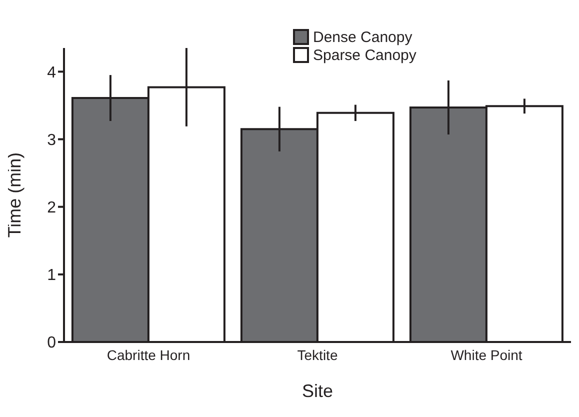 This screenshot has height=417, width=579. What do you see at coordinates (318, 390) in the screenshot?
I see `x-axis-title: Site` at bounding box center [318, 390].